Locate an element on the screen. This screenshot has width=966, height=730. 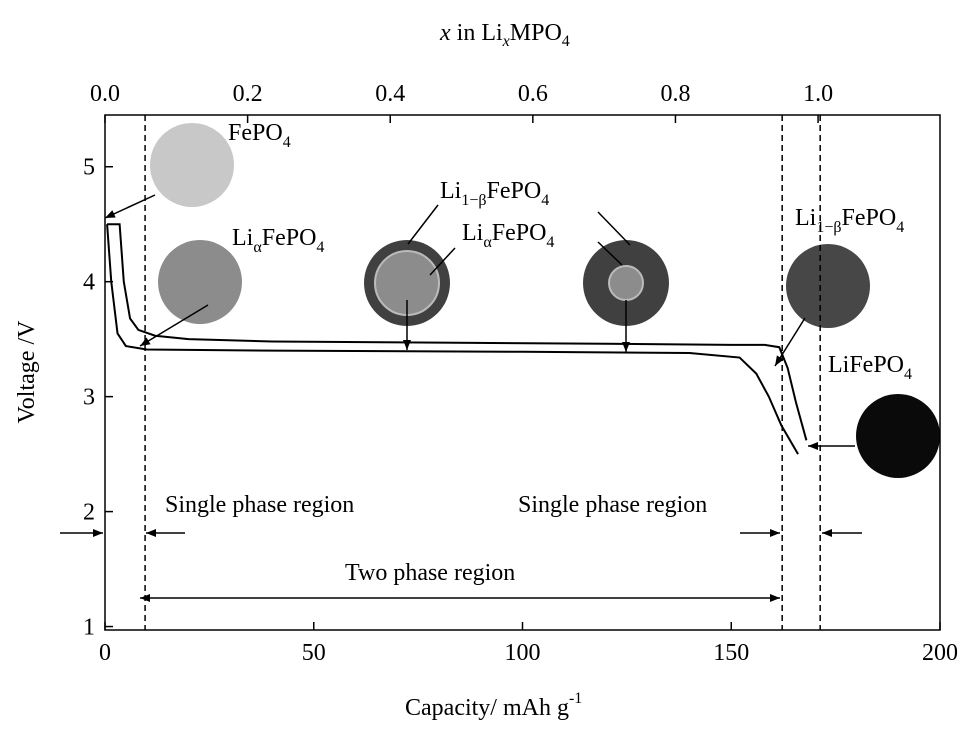
x-label-sup: -1 is located at coordinates (575, 698).